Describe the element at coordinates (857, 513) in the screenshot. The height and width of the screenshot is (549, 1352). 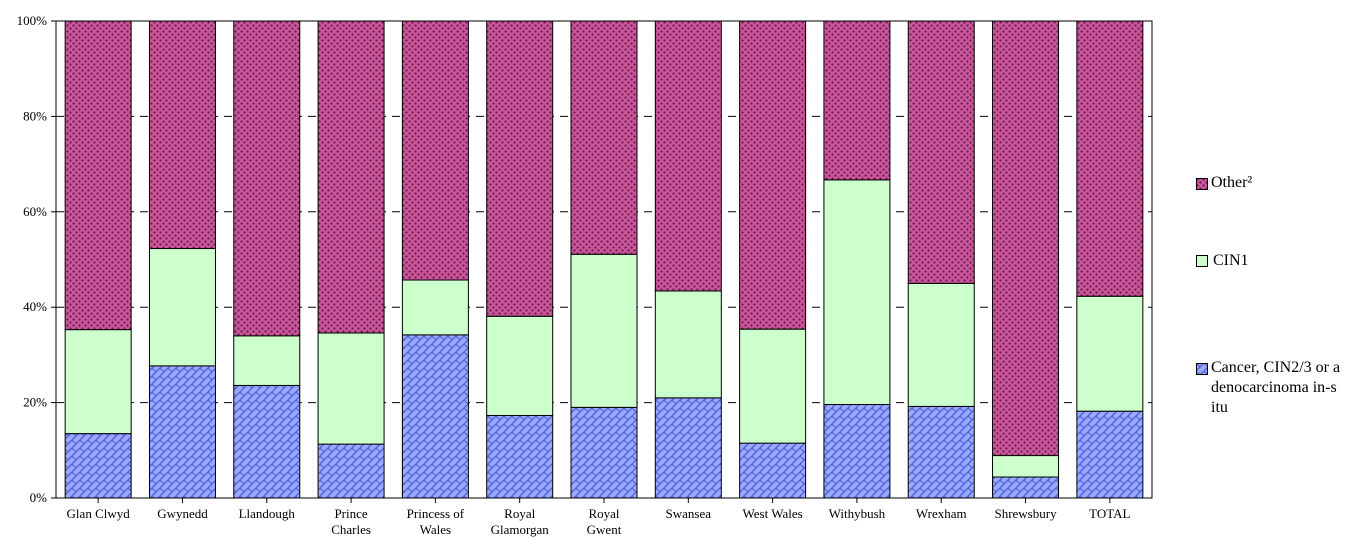
I see `x-tick-label: Withybush` at that location.